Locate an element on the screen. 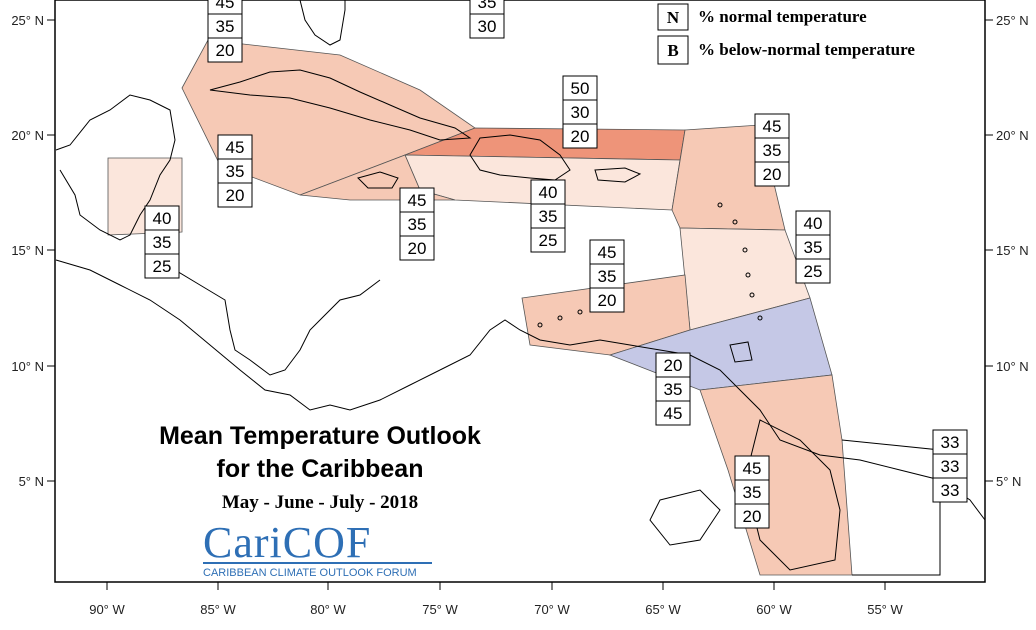 This screenshot has width=1036, height=630. coastline-florida is located at coordinates (322, 23).